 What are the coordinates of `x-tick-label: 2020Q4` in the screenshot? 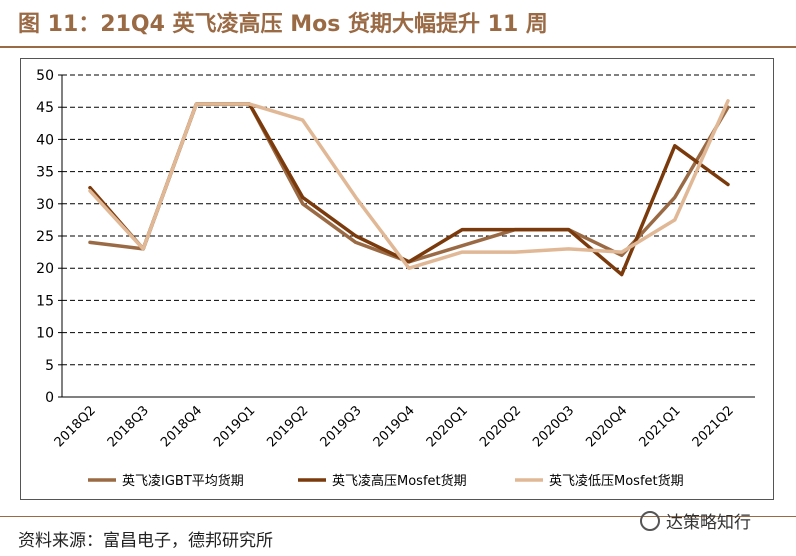 It's located at (606, 426).